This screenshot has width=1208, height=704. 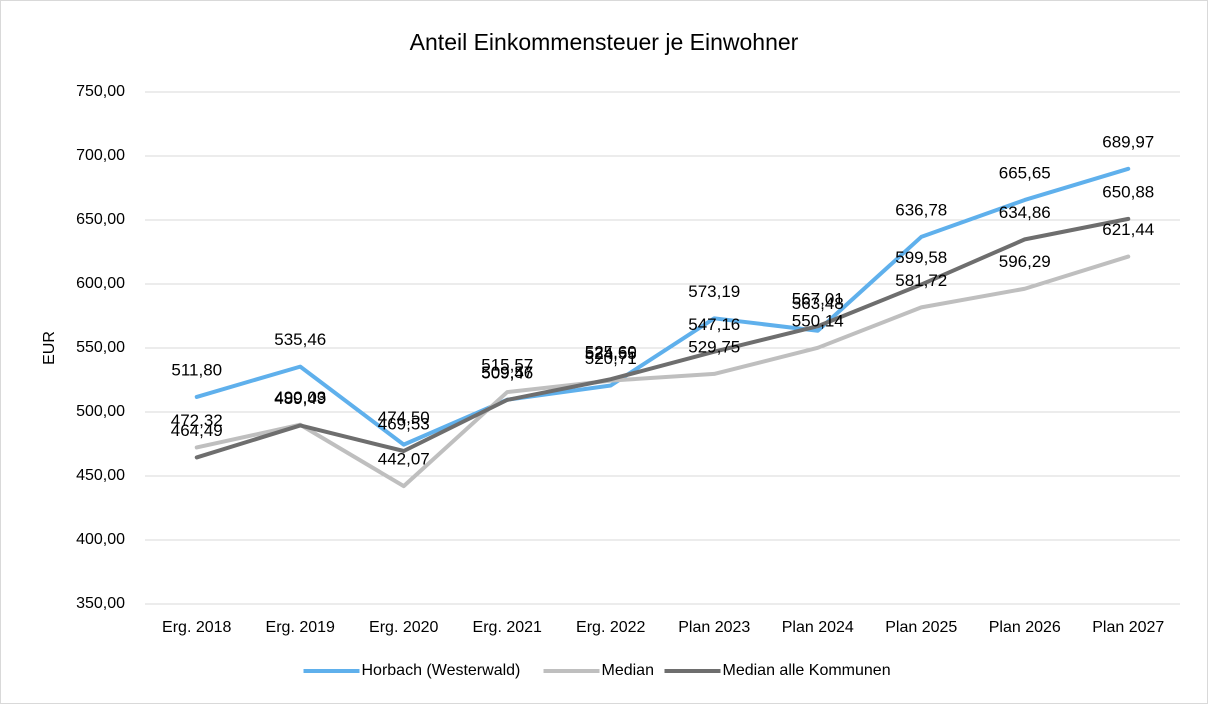 What do you see at coordinates (196, 369) in the screenshot?
I see `data-label: 511,80` at bounding box center [196, 369].